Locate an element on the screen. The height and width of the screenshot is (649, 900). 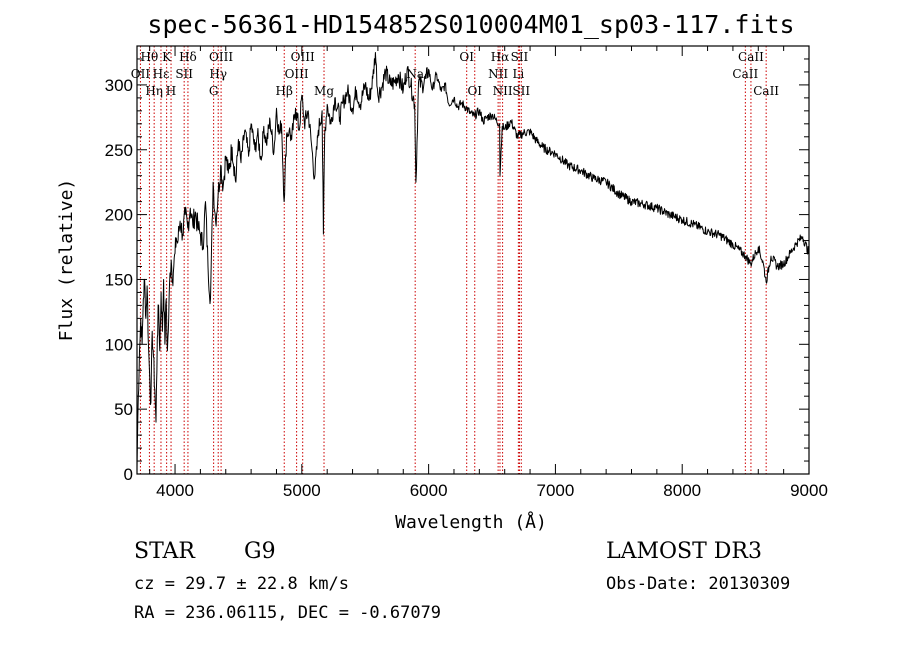
redshift-text: cz = 29.7 ± 22.8 km/s is located at coordinates (241, 584).